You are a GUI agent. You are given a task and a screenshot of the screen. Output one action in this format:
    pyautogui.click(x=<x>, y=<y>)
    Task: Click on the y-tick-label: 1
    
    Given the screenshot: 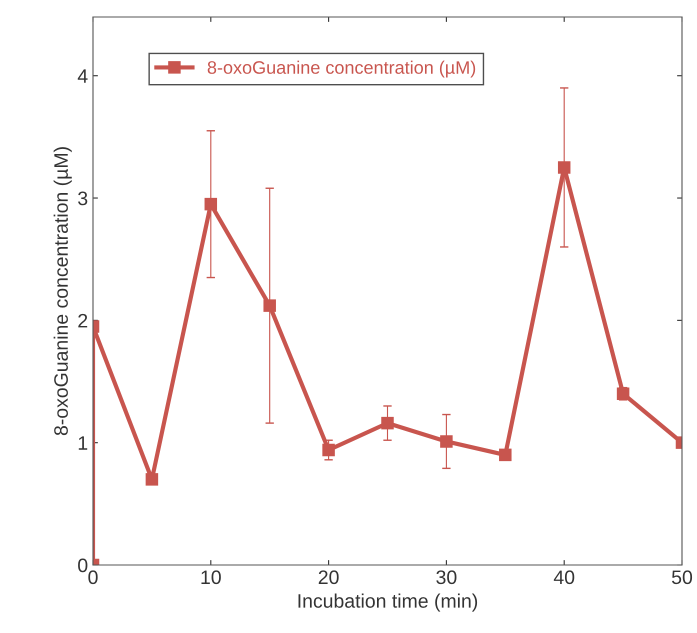 What is the action you would take?
    pyautogui.click(x=83, y=443)
    